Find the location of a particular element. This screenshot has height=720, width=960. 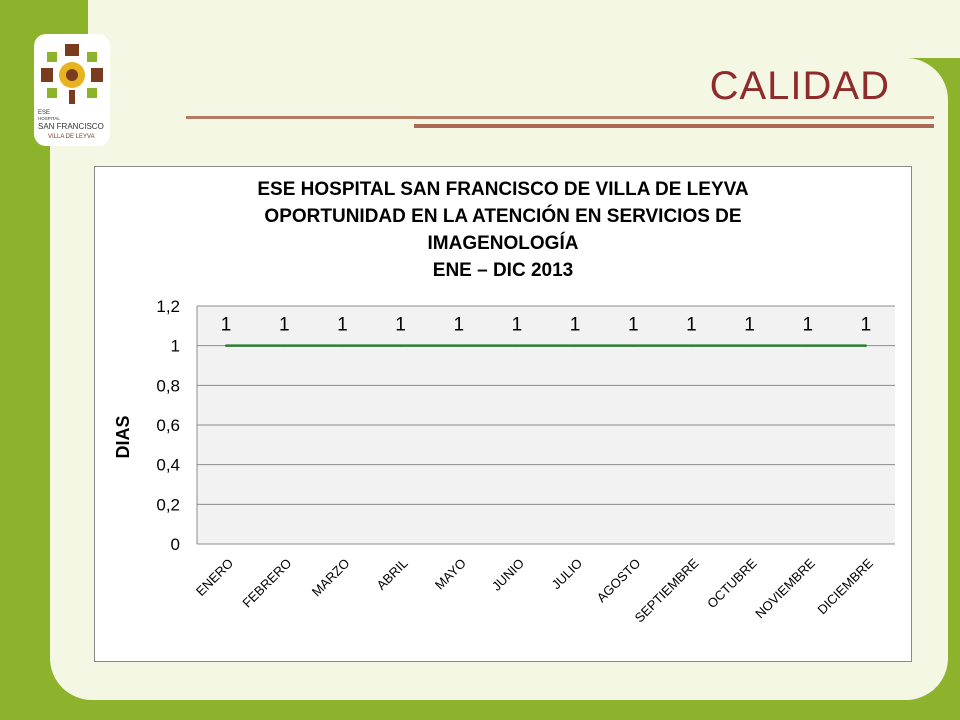

y-tick-label: 1 is located at coordinates (175, 346).